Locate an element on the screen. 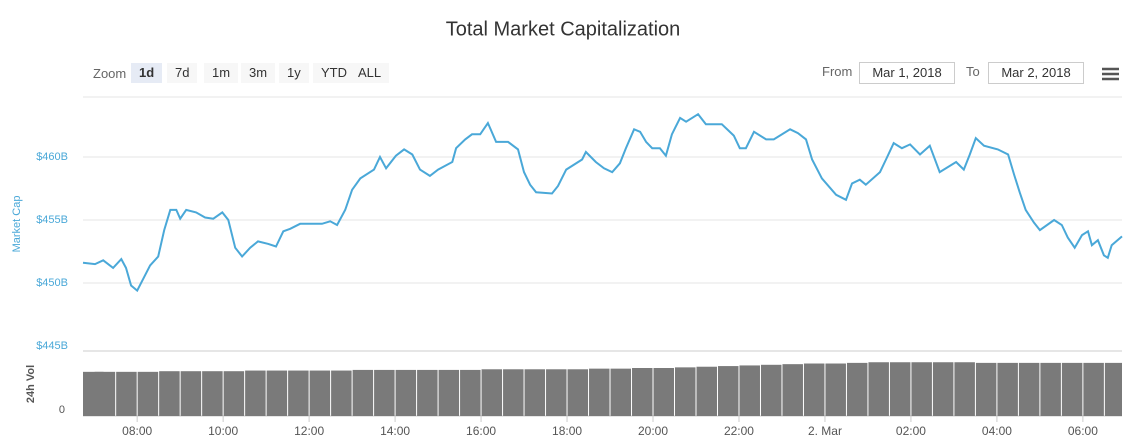  to-label: To is located at coordinates (973, 71).